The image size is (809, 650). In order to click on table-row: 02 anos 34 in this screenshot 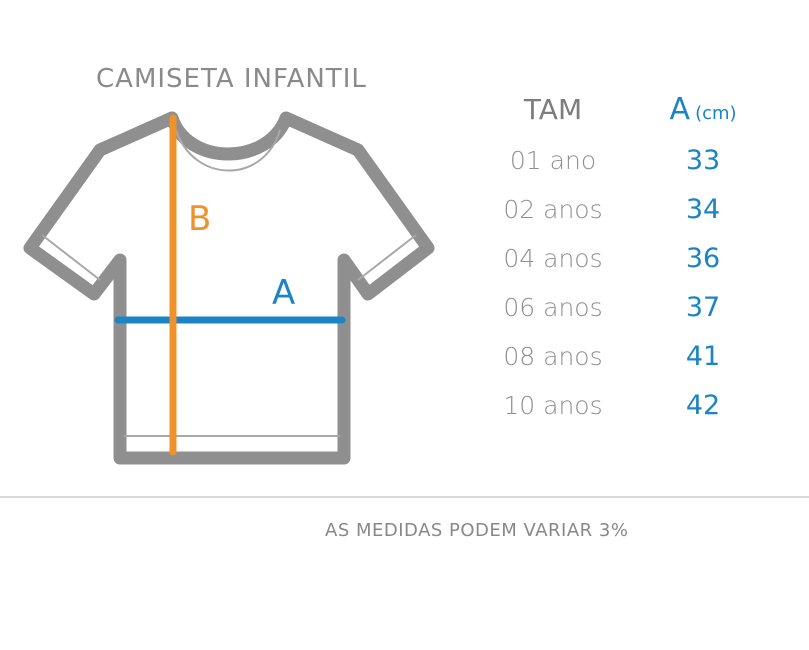, I will do `click(628, 209)`.